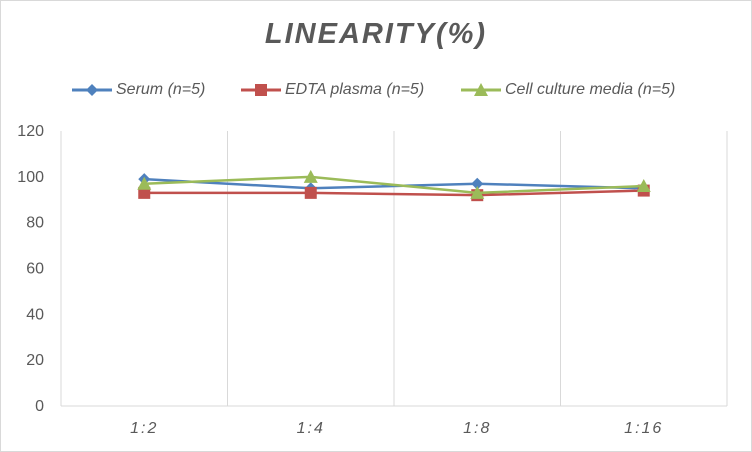 Image resolution: width=752 pixels, height=452 pixels. What do you see at coordinates (35, 314) in the screenshot?
I see `y-tick-label: 40` at bounding box center [35, 314].